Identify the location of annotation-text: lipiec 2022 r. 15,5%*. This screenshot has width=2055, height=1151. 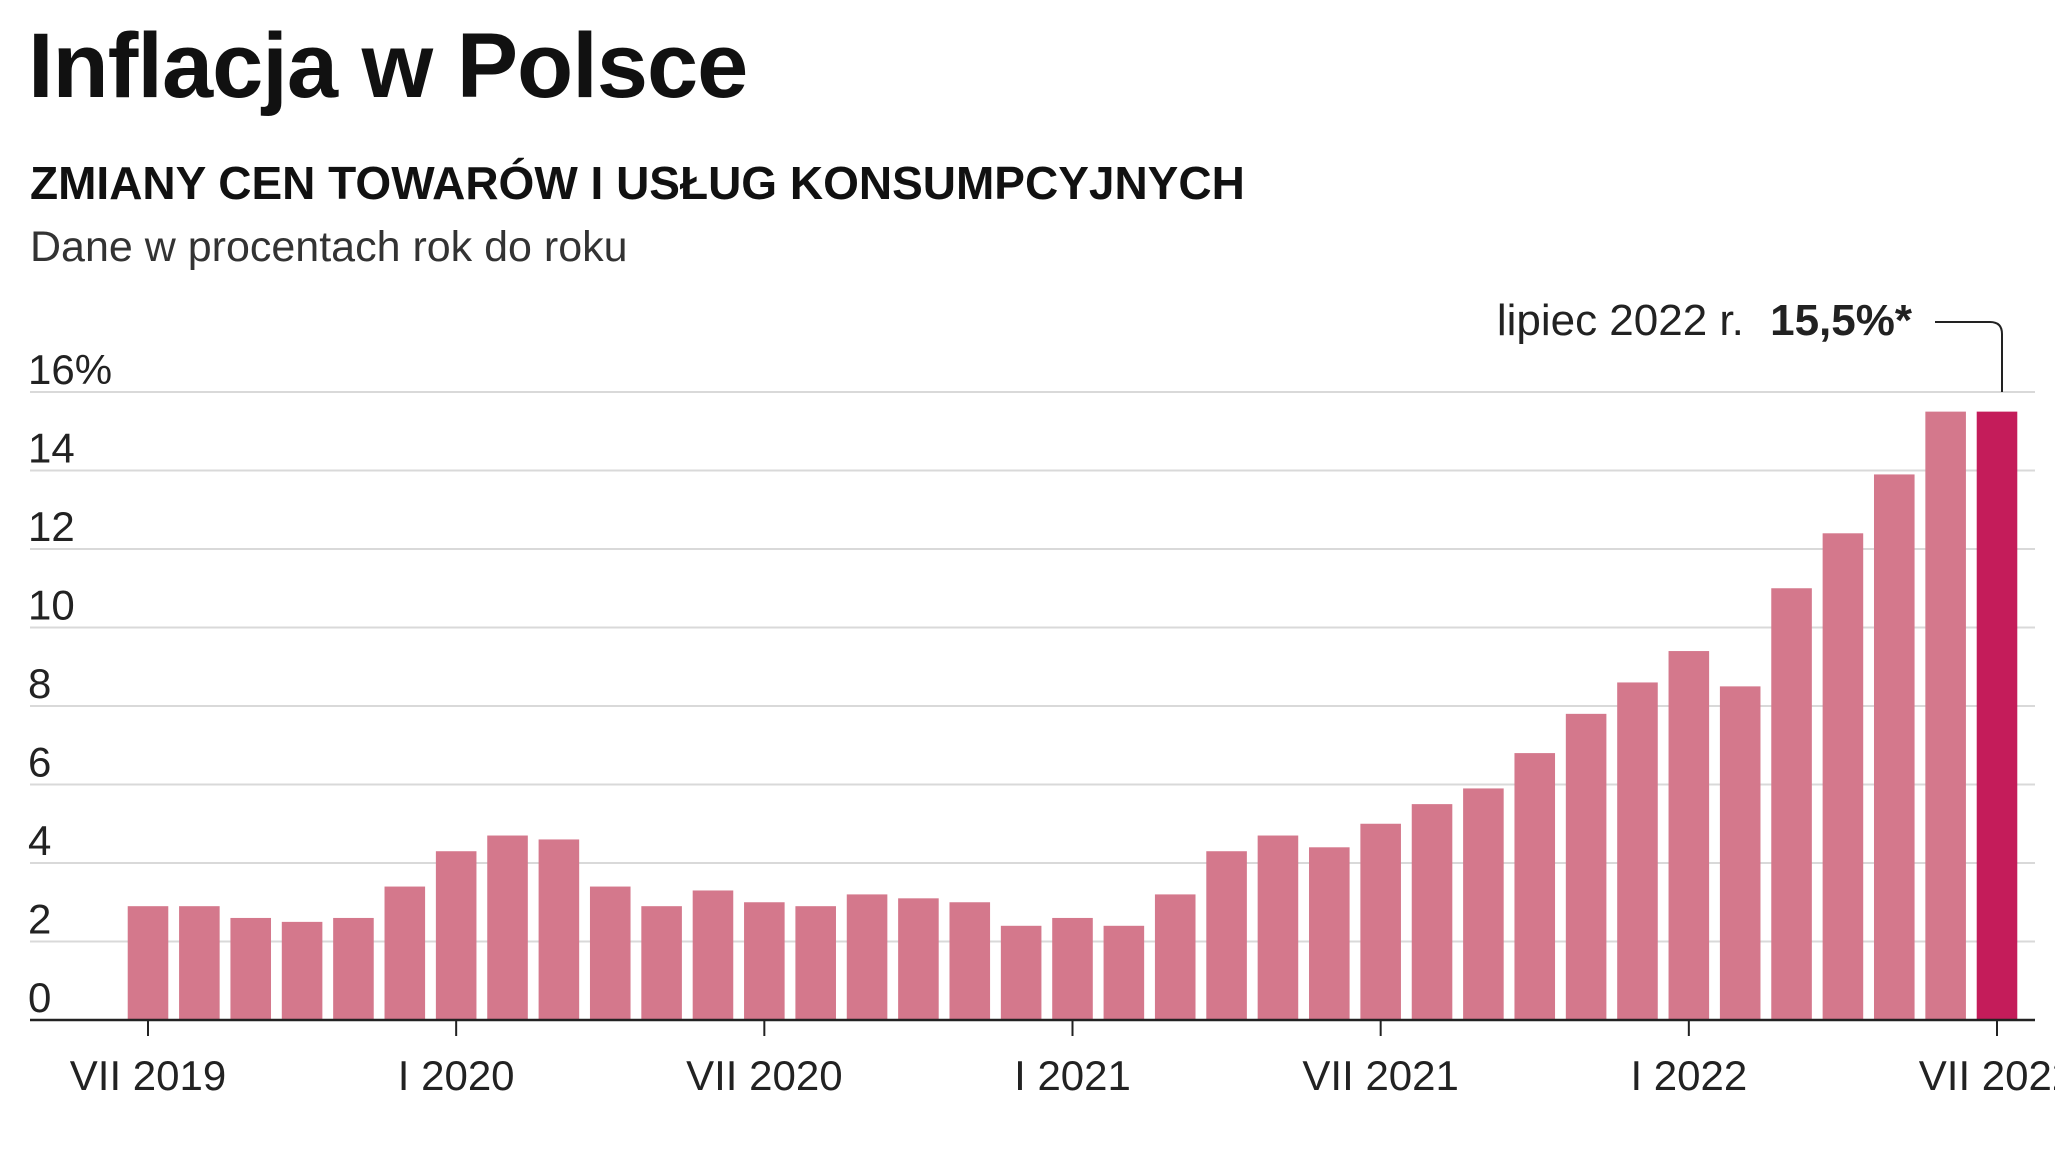
(1705, 320).